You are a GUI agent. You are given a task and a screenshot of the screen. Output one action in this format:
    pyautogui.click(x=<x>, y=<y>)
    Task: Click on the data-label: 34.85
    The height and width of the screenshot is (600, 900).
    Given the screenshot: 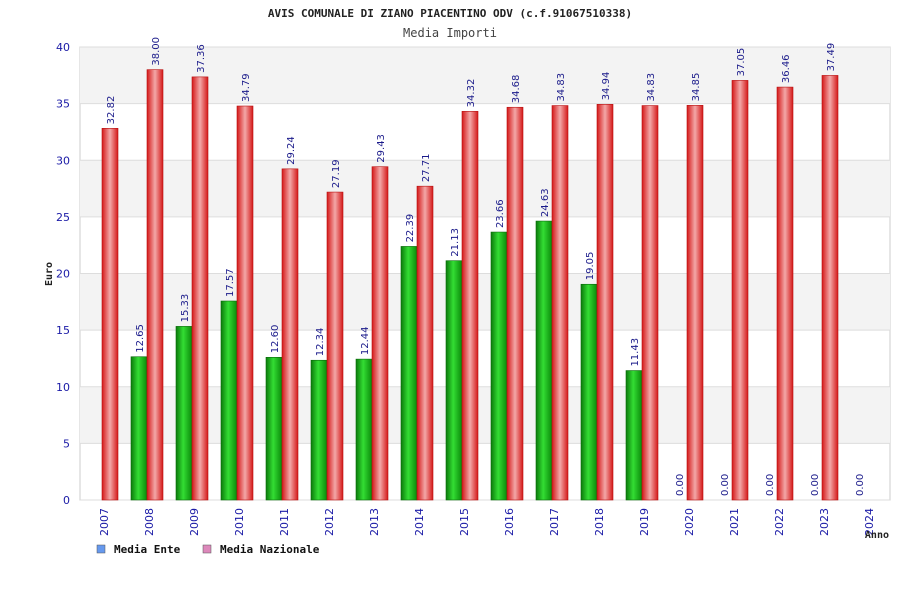 What is the action you would take?
    pyautogui.click(x=696, y=87)
    